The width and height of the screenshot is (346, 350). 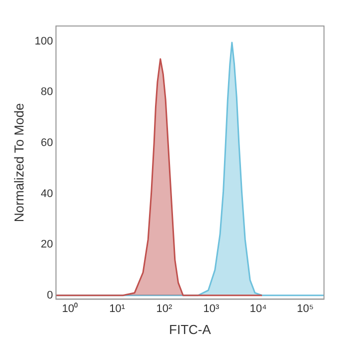 What do you see at coordinates (46, 244) in the screenshot?
I see `y-tick-label: 20` at bounding box center [46, 244].